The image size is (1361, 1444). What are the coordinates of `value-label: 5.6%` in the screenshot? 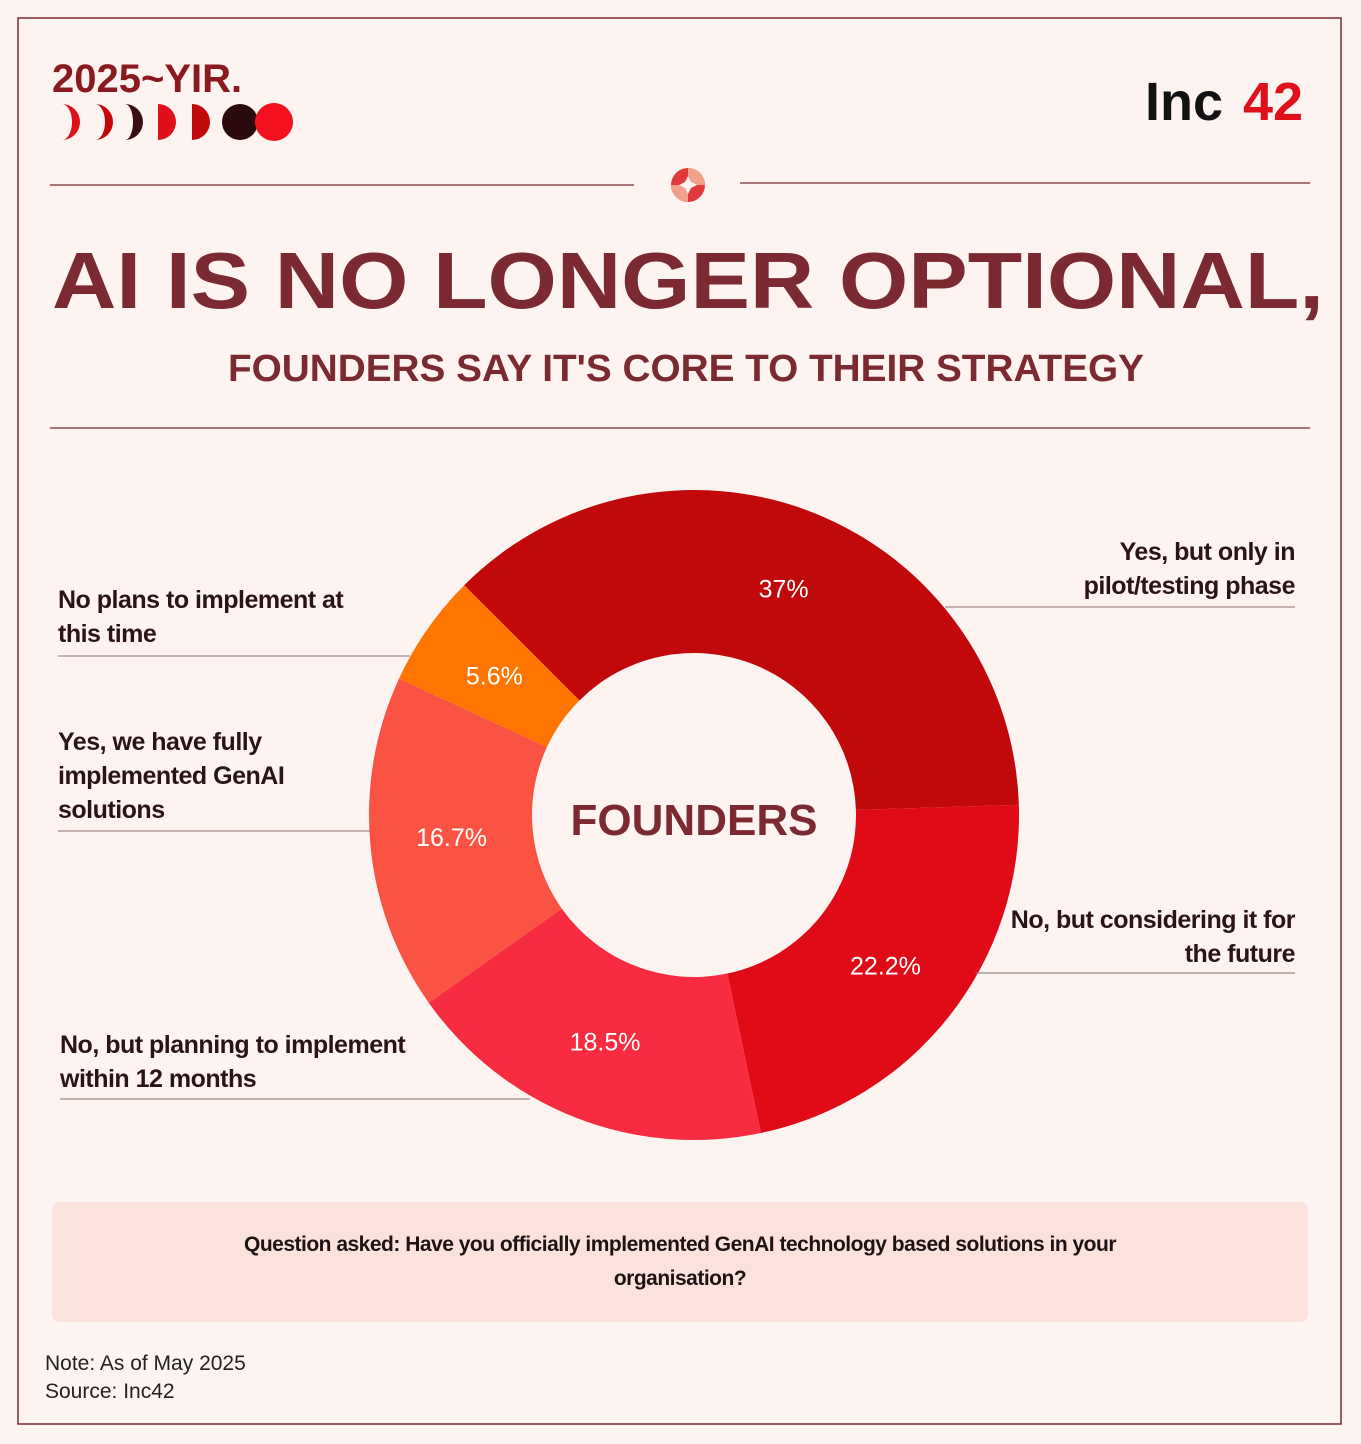 It's located at (494, 677).